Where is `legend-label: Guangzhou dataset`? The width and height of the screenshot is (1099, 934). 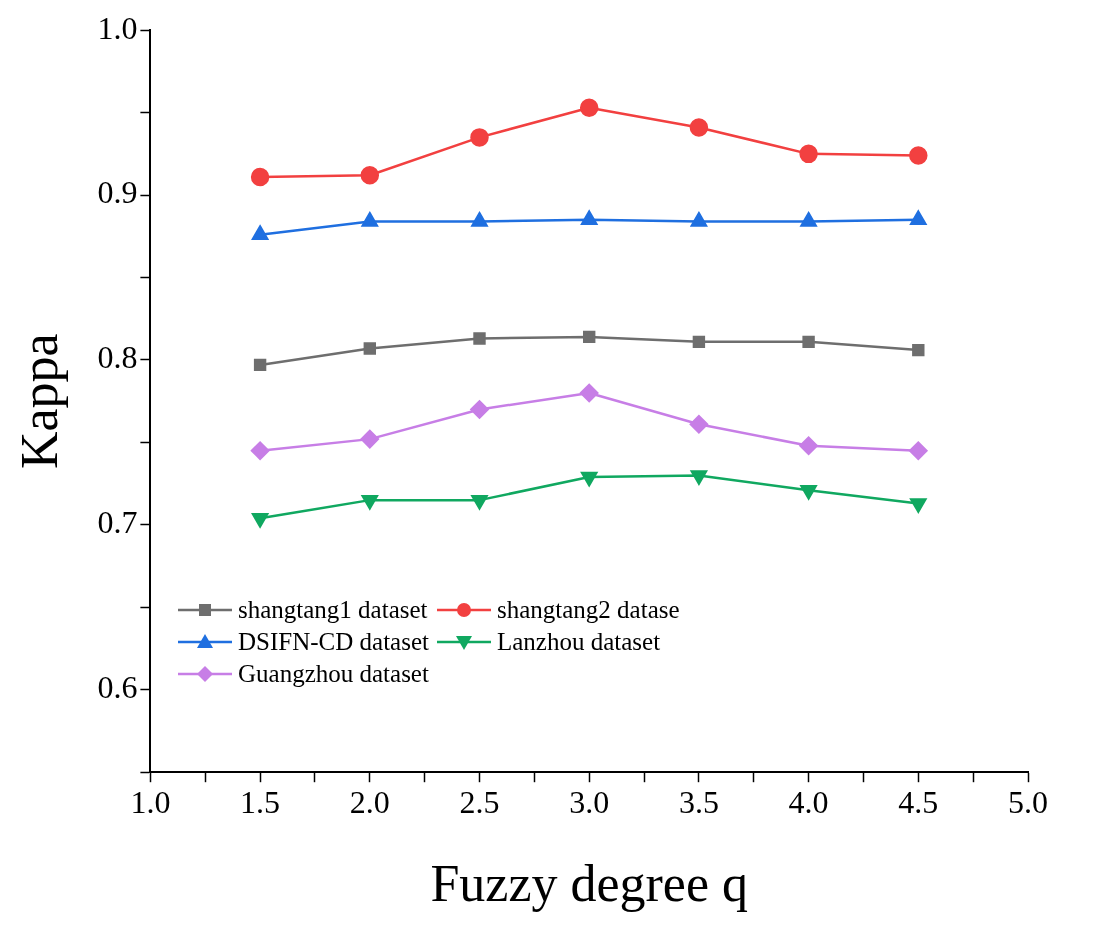 legend-label: Guangzhou dataset is located at coordinates (333, 674).